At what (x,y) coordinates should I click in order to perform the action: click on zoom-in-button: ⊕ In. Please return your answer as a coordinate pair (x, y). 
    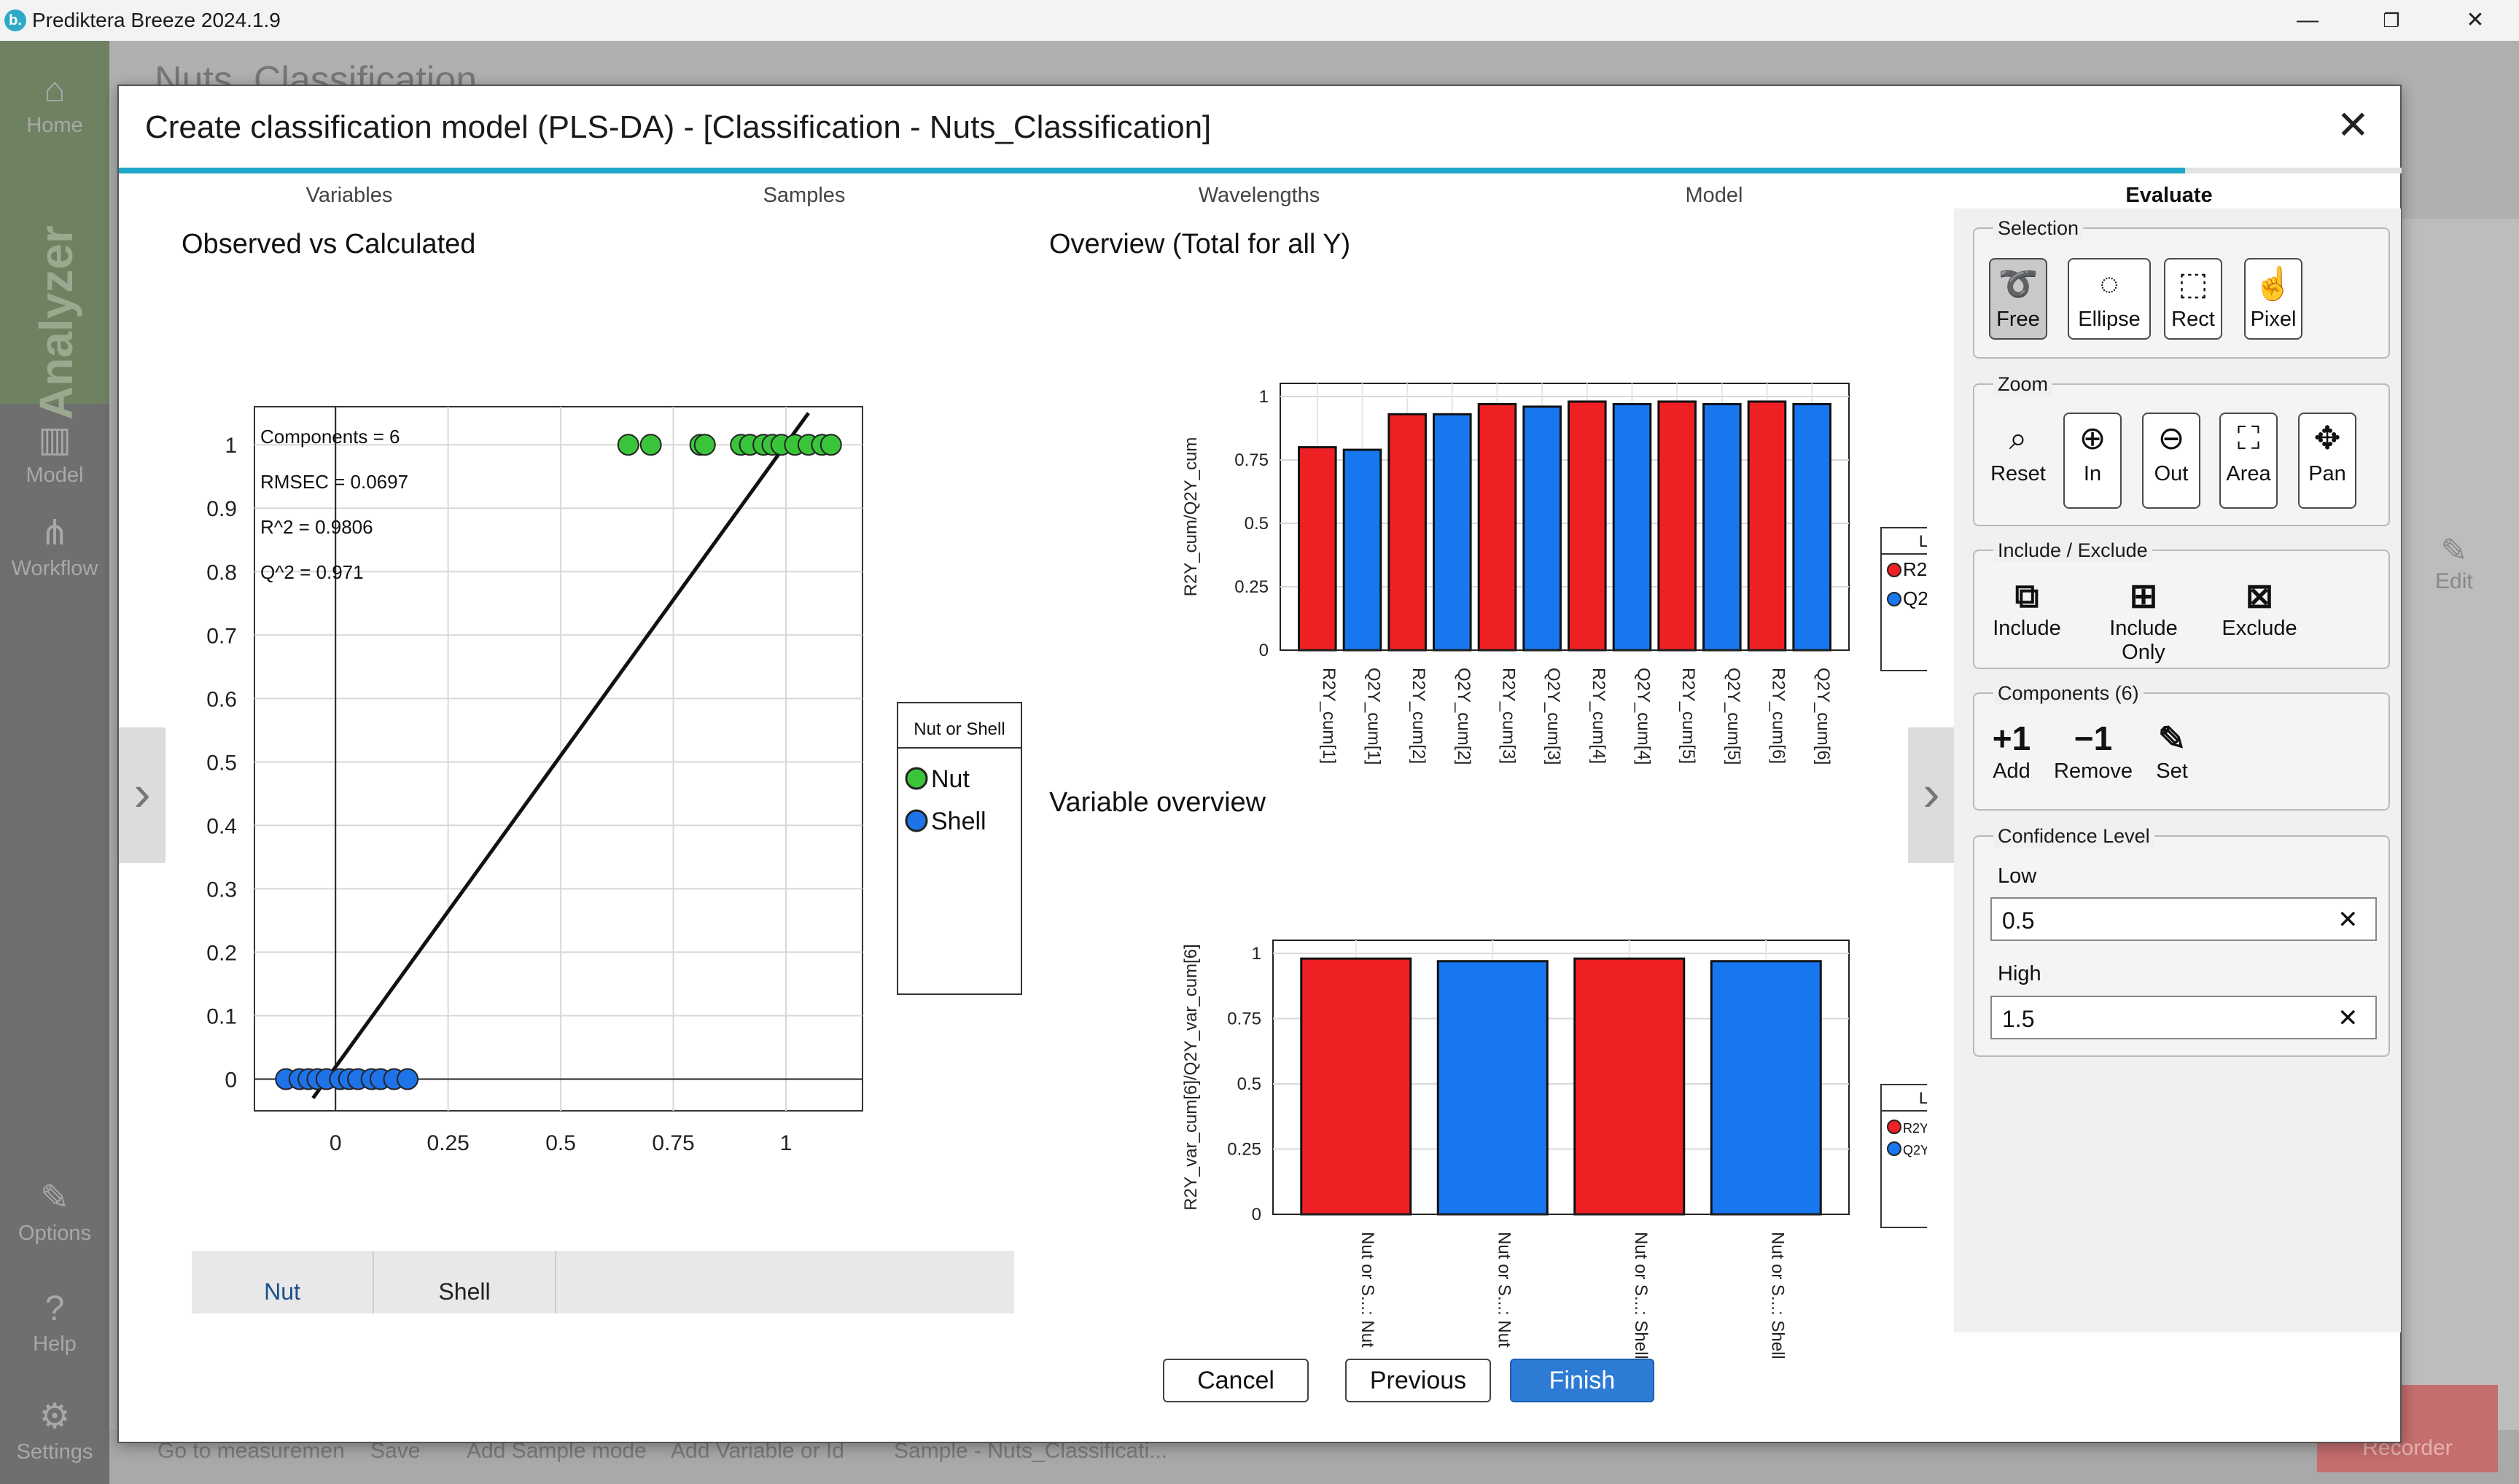
    Looking at the image, I should click on (2092, 461).